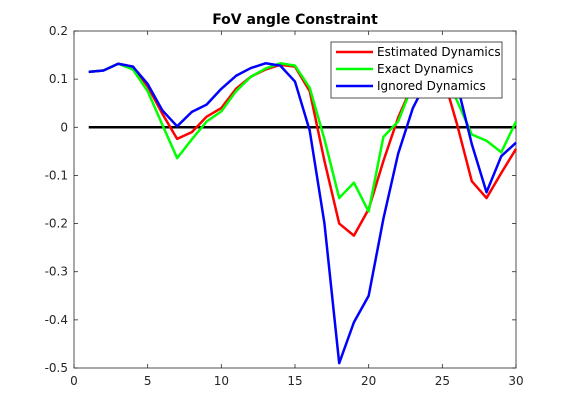 The height and width of the screenshot is (413, 570). Describe the element at coordinates (294, 381) in the screenshot. I see `x-tick-label: 15` at that location.